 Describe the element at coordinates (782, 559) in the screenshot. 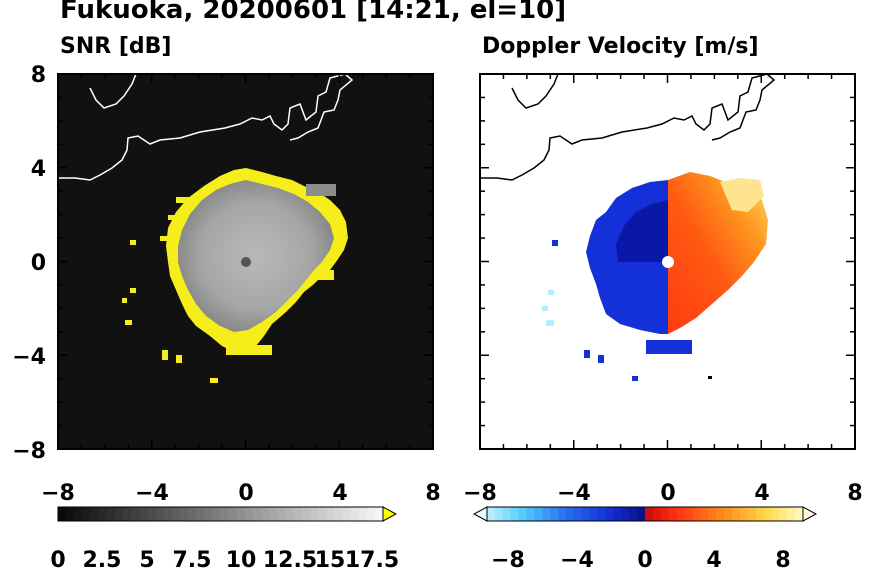

I see `doppler-colorbar-tick: 8` at that location.